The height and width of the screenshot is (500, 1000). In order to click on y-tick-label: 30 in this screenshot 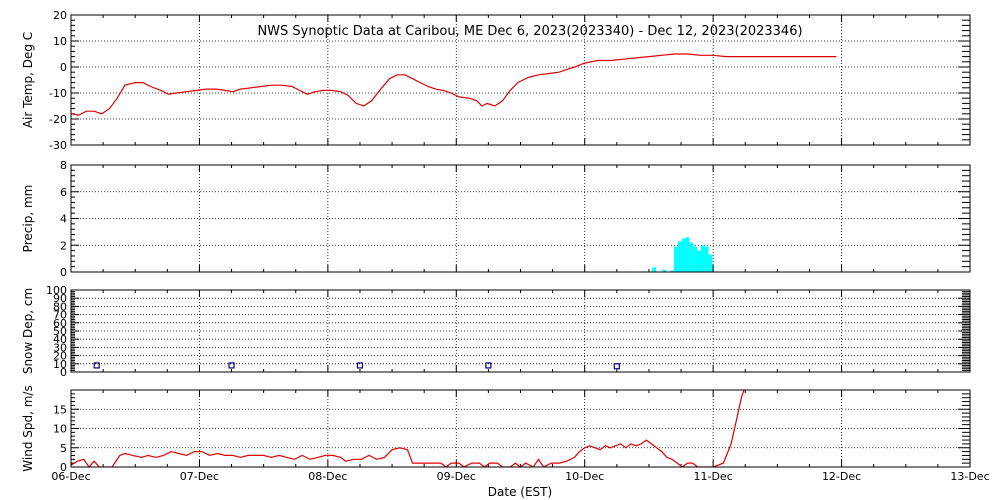, I will do `click(60, 347)`.